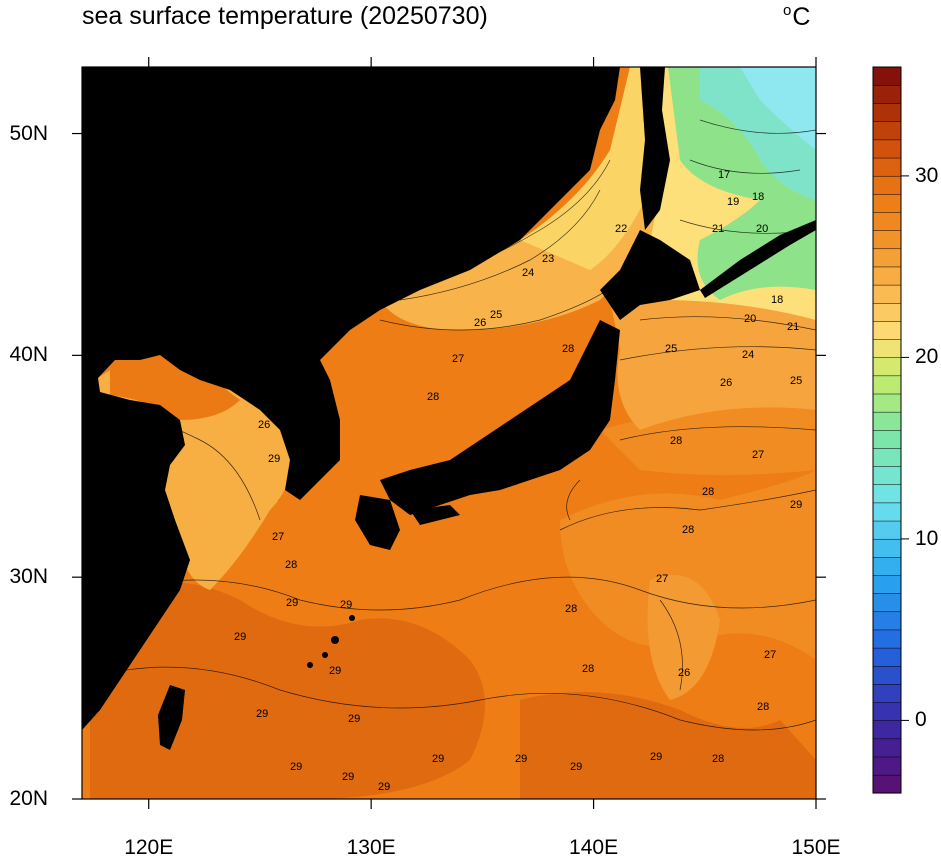  Describe the element at coordinates (816, 847) in the screenshot. I see `lon-tick-label: 150E` at that location.